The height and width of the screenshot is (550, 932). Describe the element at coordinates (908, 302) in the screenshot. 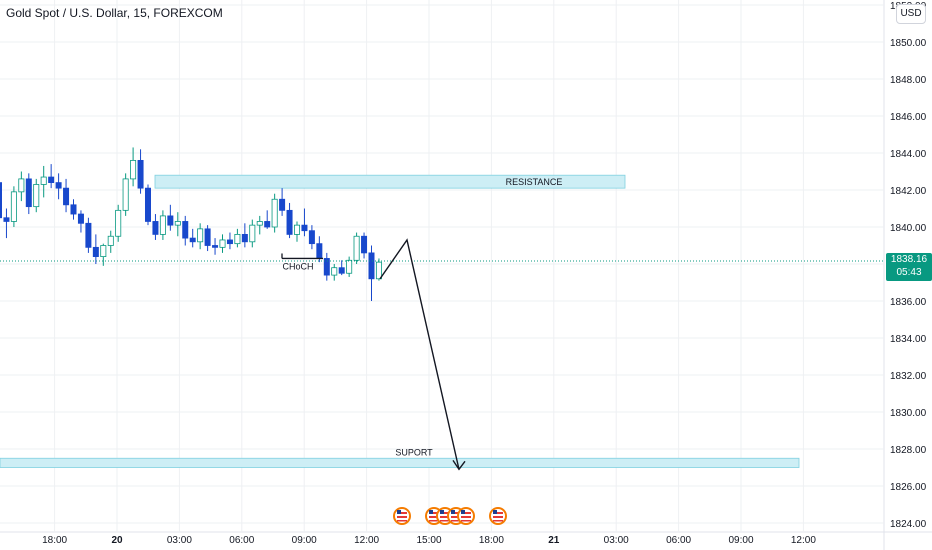

I see `price-tick-label: 1836.00` at that location.